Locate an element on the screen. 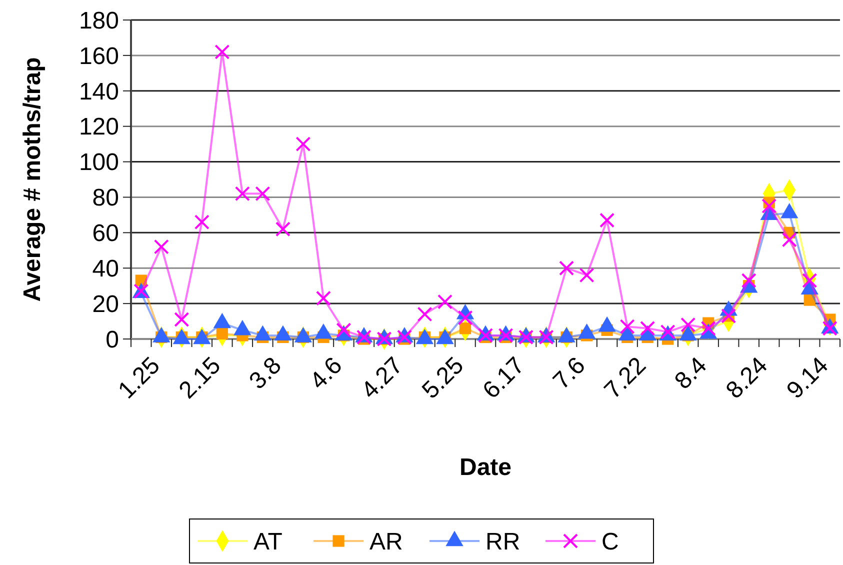 Image resolution: width=843 pixels, height=565 pixels. legend-label: RR is located at coordinates (503, 542).